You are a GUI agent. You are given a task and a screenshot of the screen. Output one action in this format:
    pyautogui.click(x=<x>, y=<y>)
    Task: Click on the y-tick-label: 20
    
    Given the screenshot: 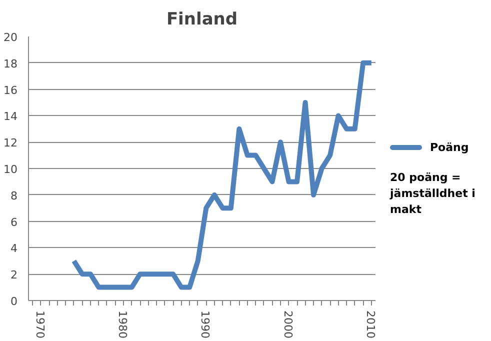 What is the action you would take?
    pyautogui.click(x=11, y=37)
    